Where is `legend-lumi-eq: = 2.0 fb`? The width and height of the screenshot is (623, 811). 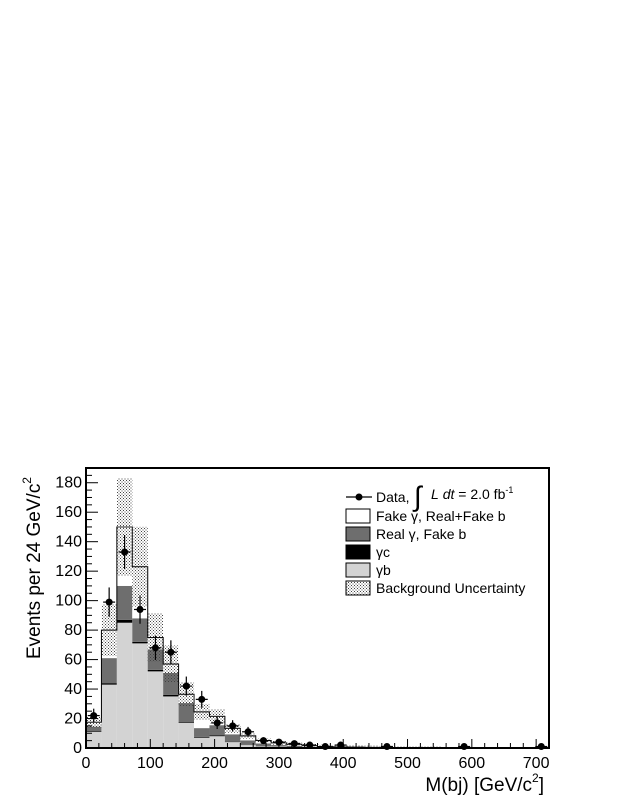 legend-lumi-eq: = 2.0 fb is located at coordinates (481, 494).